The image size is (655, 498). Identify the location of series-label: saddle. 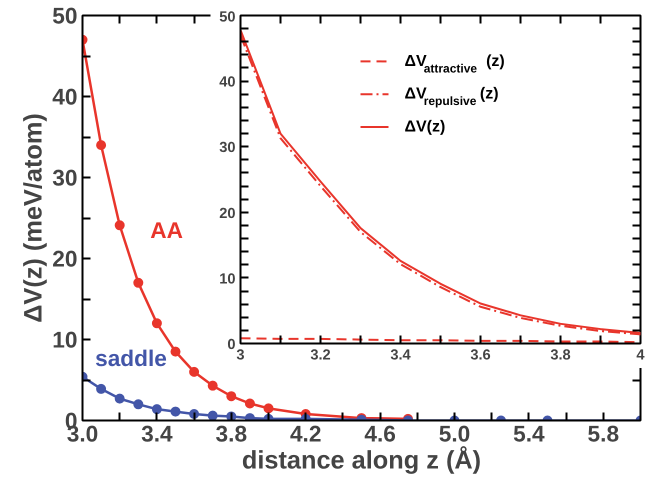
(131, 357).